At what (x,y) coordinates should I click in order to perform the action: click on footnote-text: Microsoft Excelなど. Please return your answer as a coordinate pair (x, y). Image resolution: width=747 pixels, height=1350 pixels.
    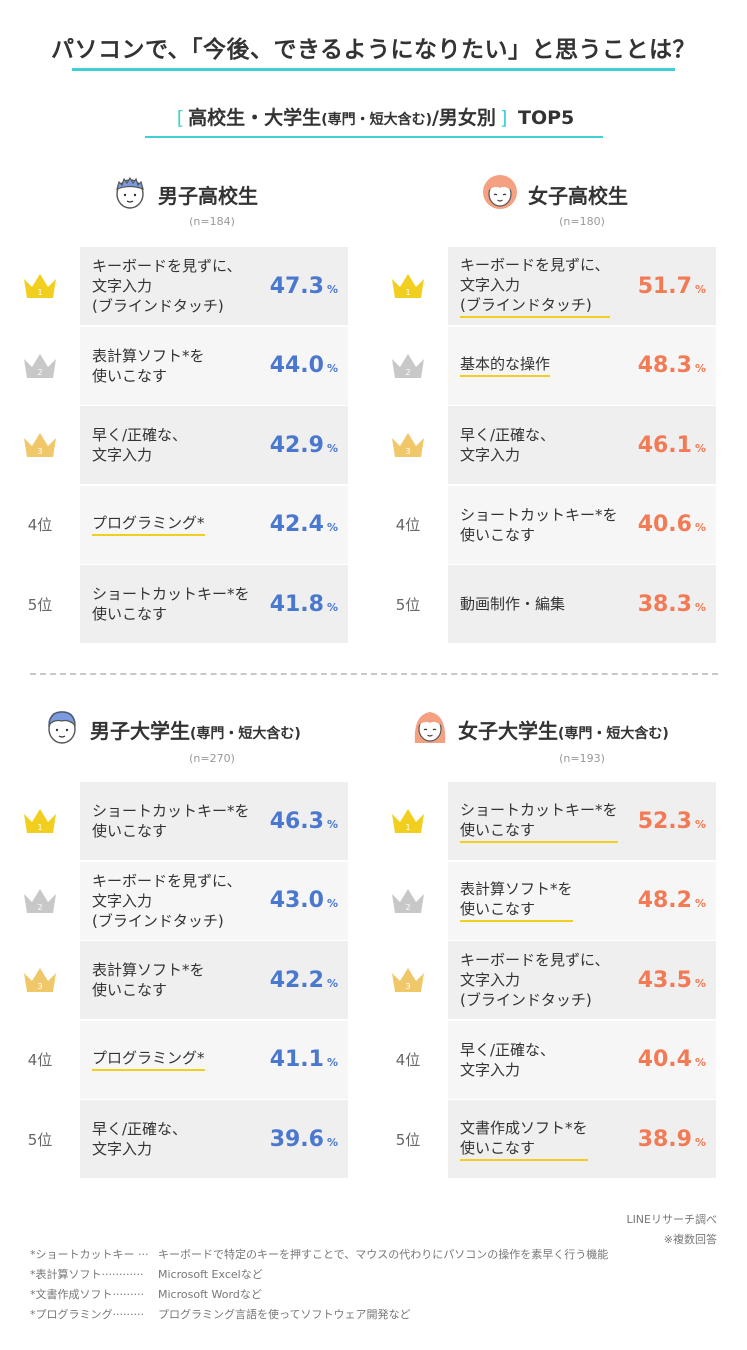
    Looking at the image, I should click on (210, 1274).